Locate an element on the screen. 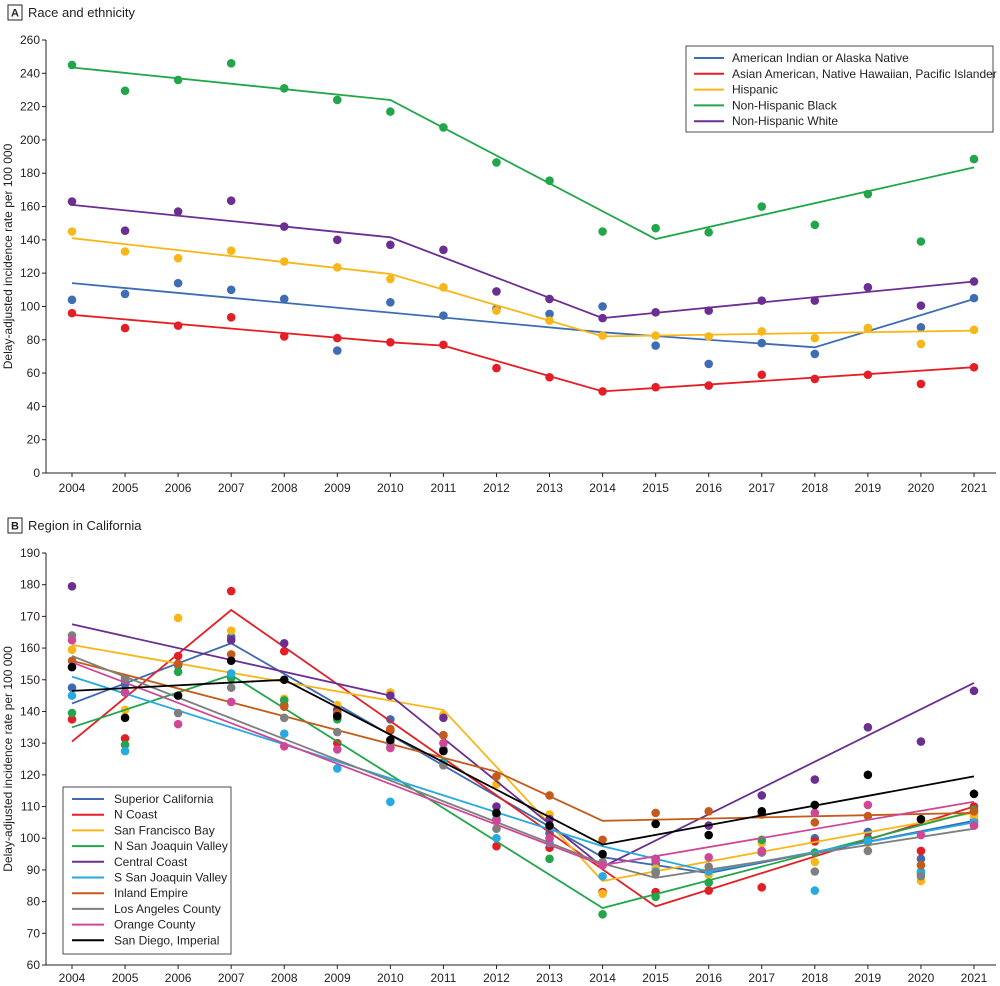  panel-letter: A is located at coordinates (15, 14).